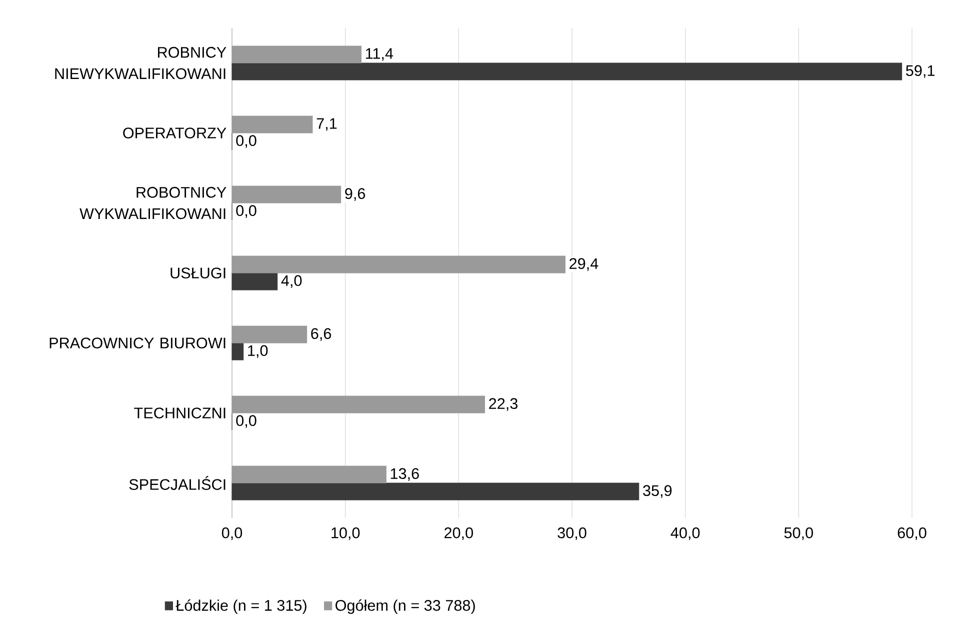 This screenshot has height=622, width=961. I want to click on data-label: 6,6, so click(321, 334).